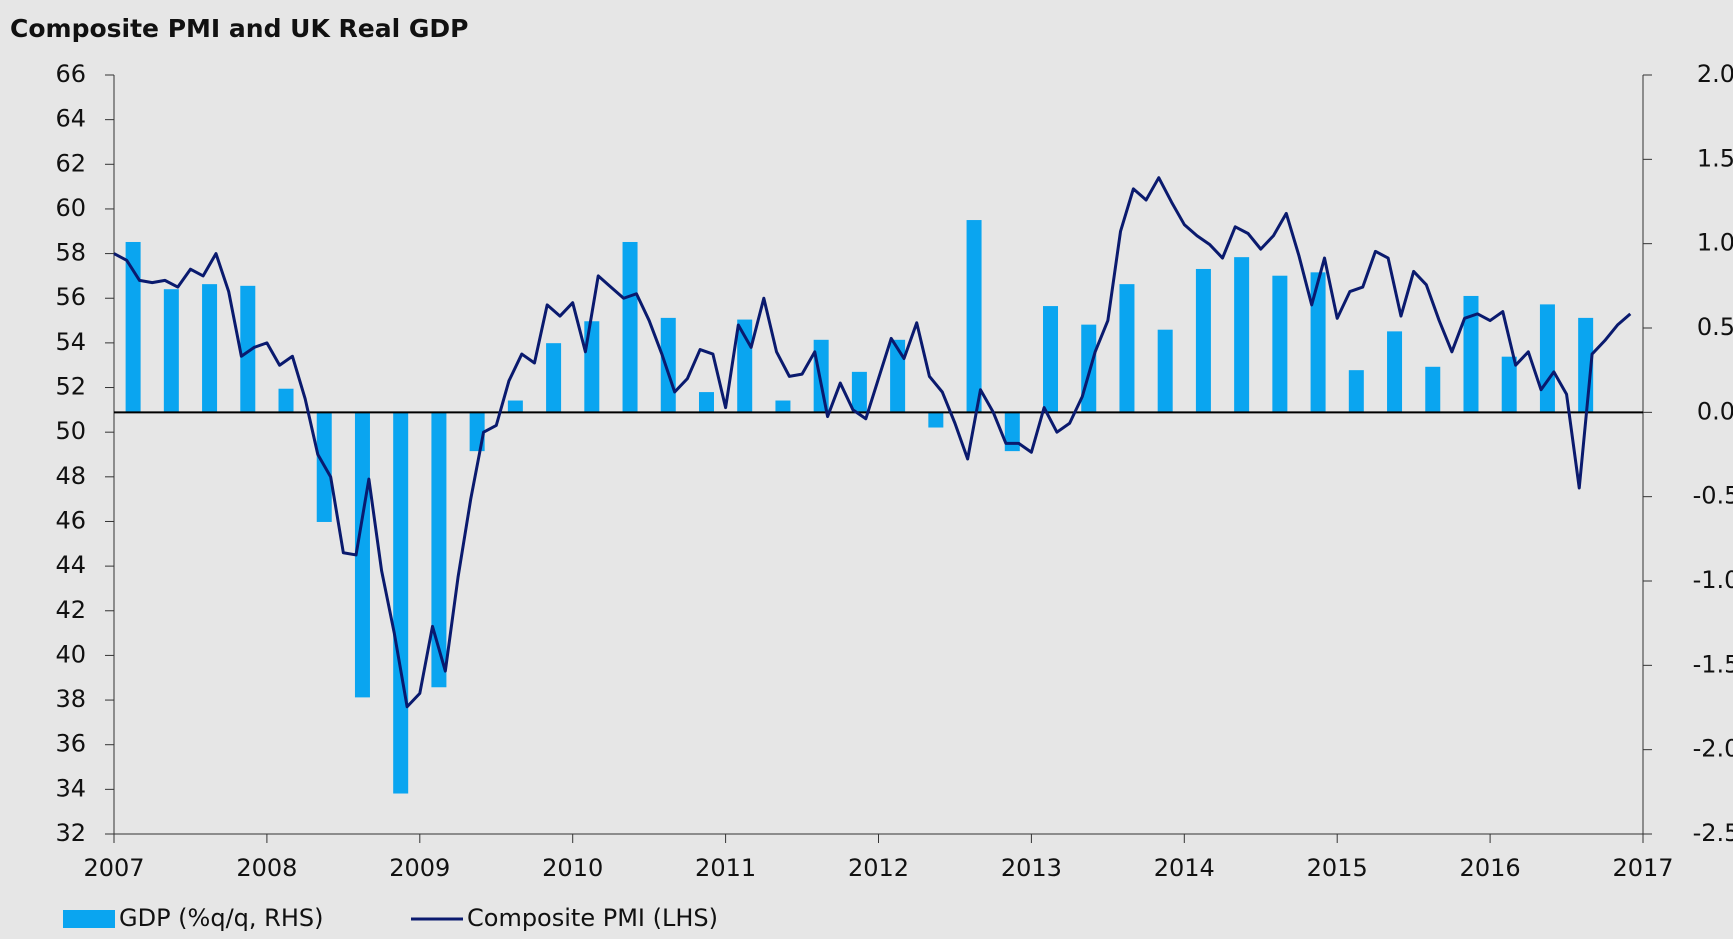  Describe the element at coordinates (1715, 74) in the screenshot. I see `y2-tick-label: 2.0` at that location.